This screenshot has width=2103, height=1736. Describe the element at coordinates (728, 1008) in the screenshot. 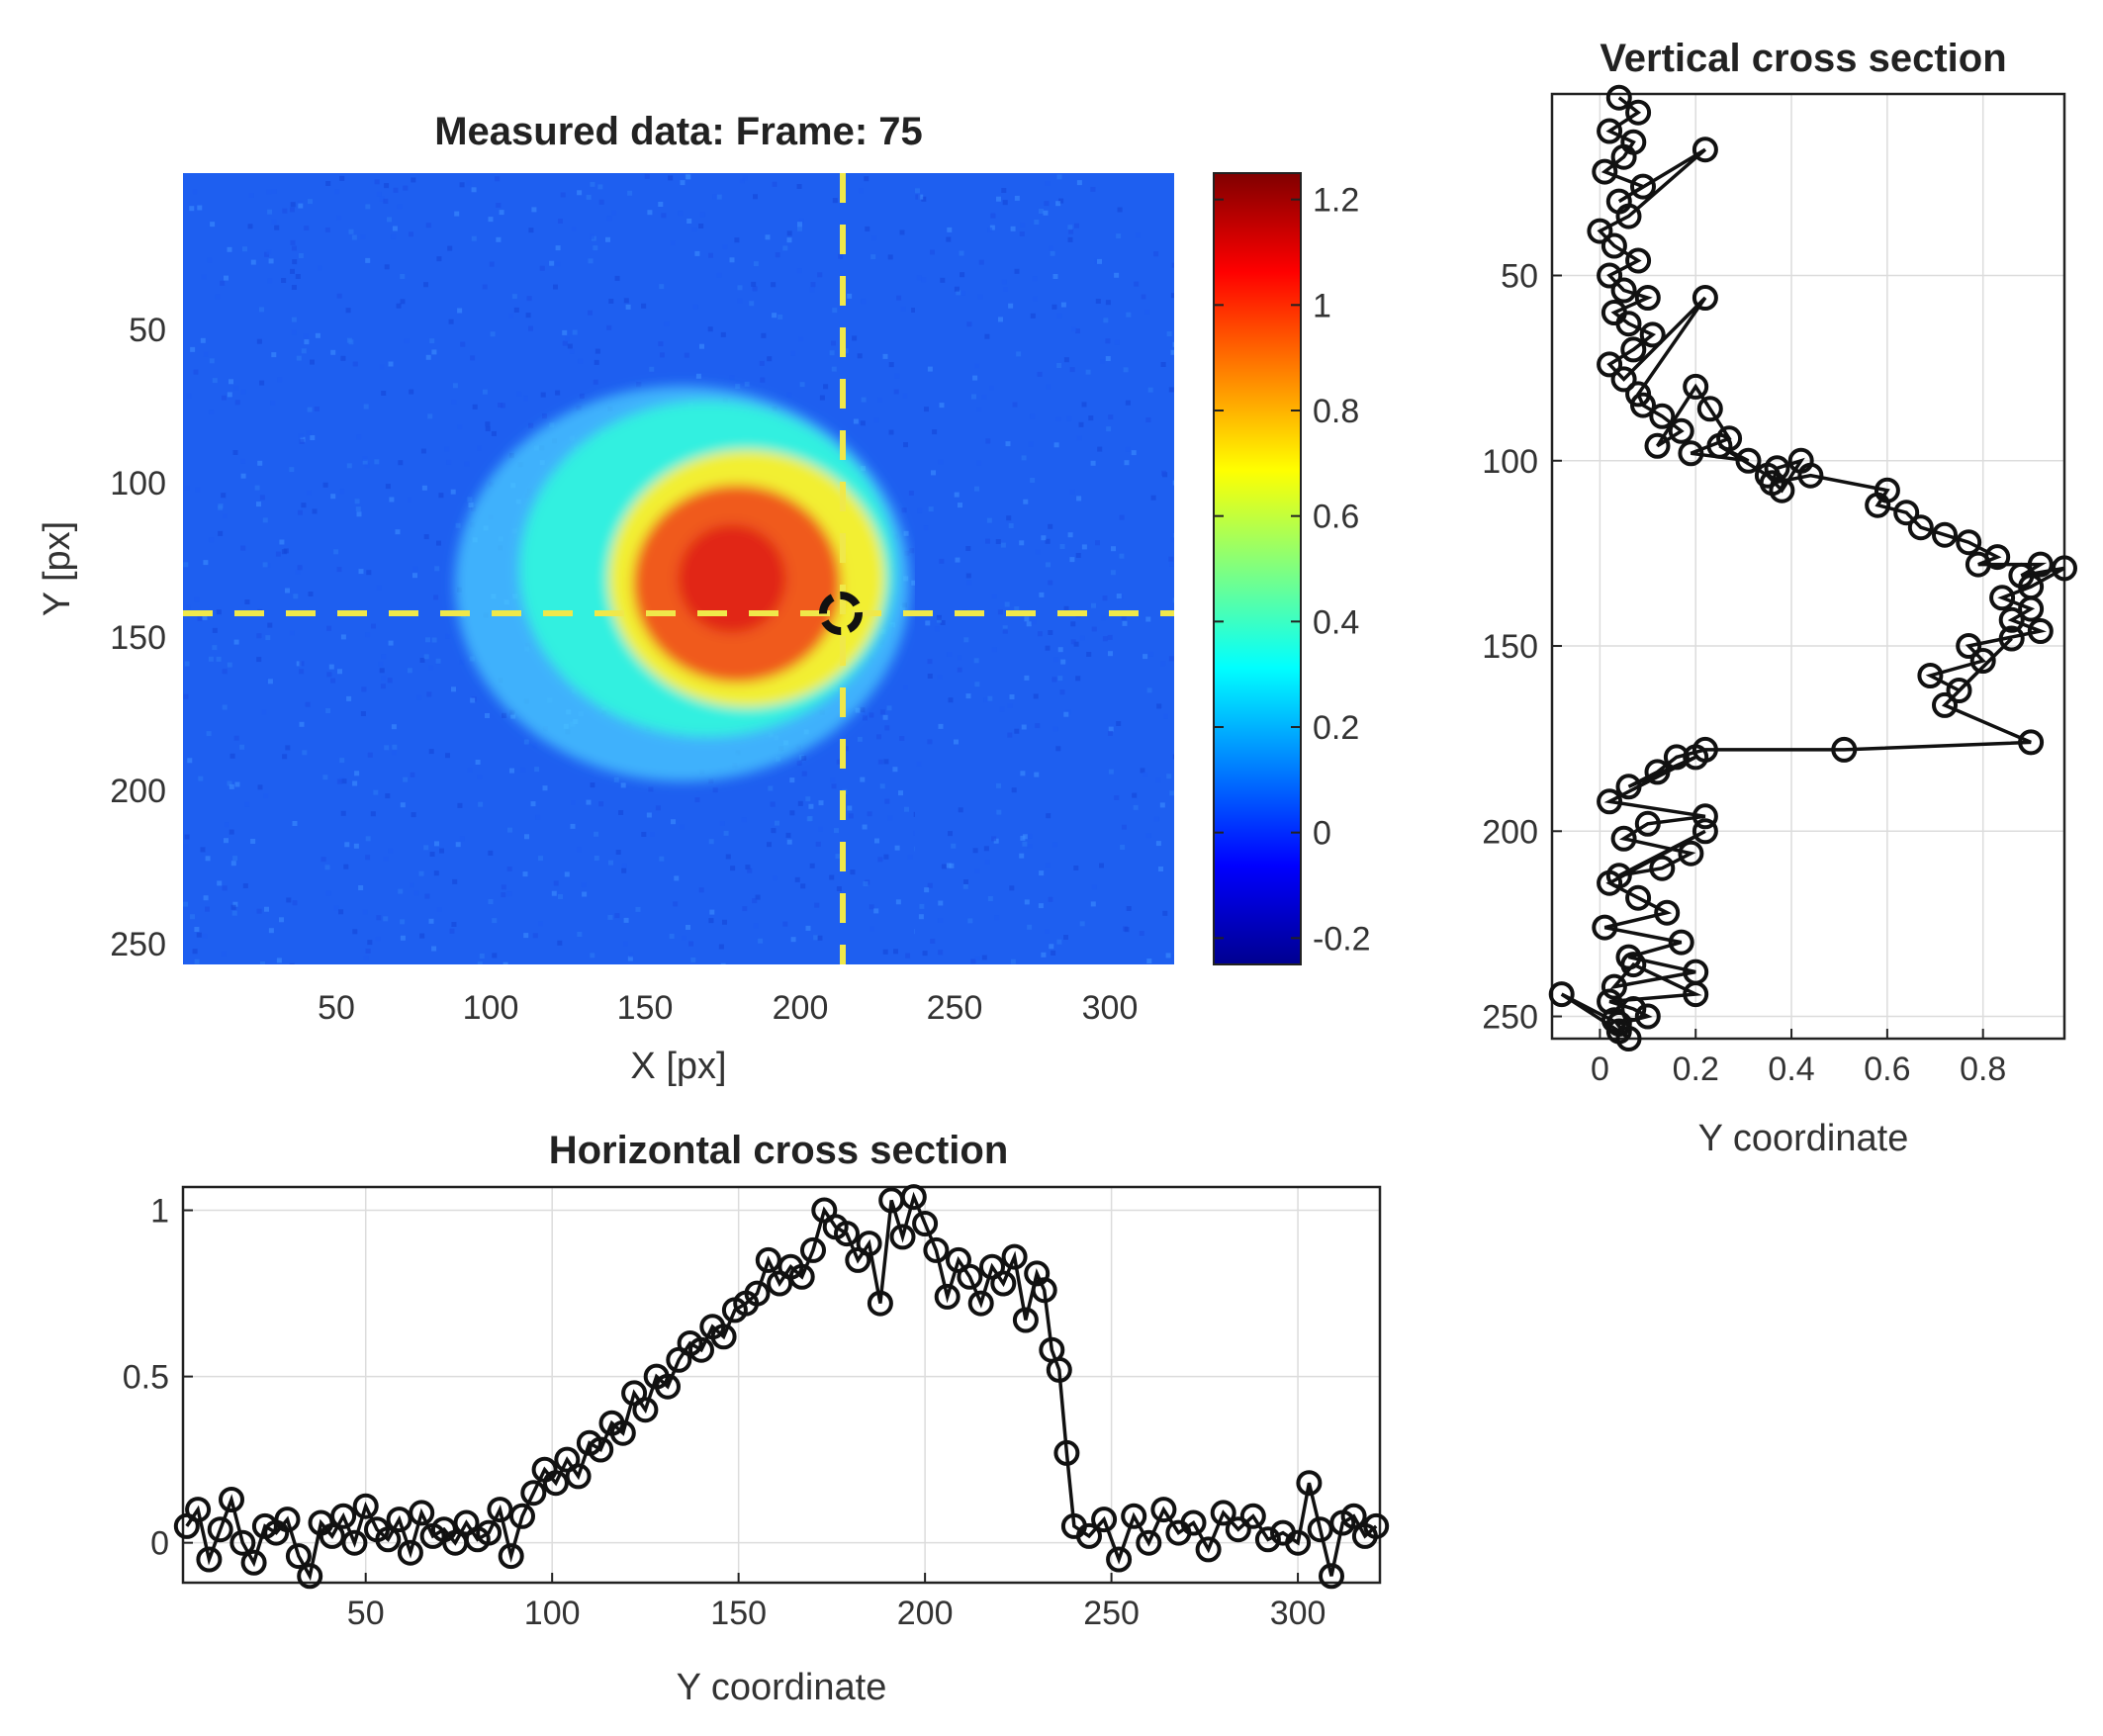

I see `heatmap-x-ticks: 50 100 150 200 250 300` at that location.